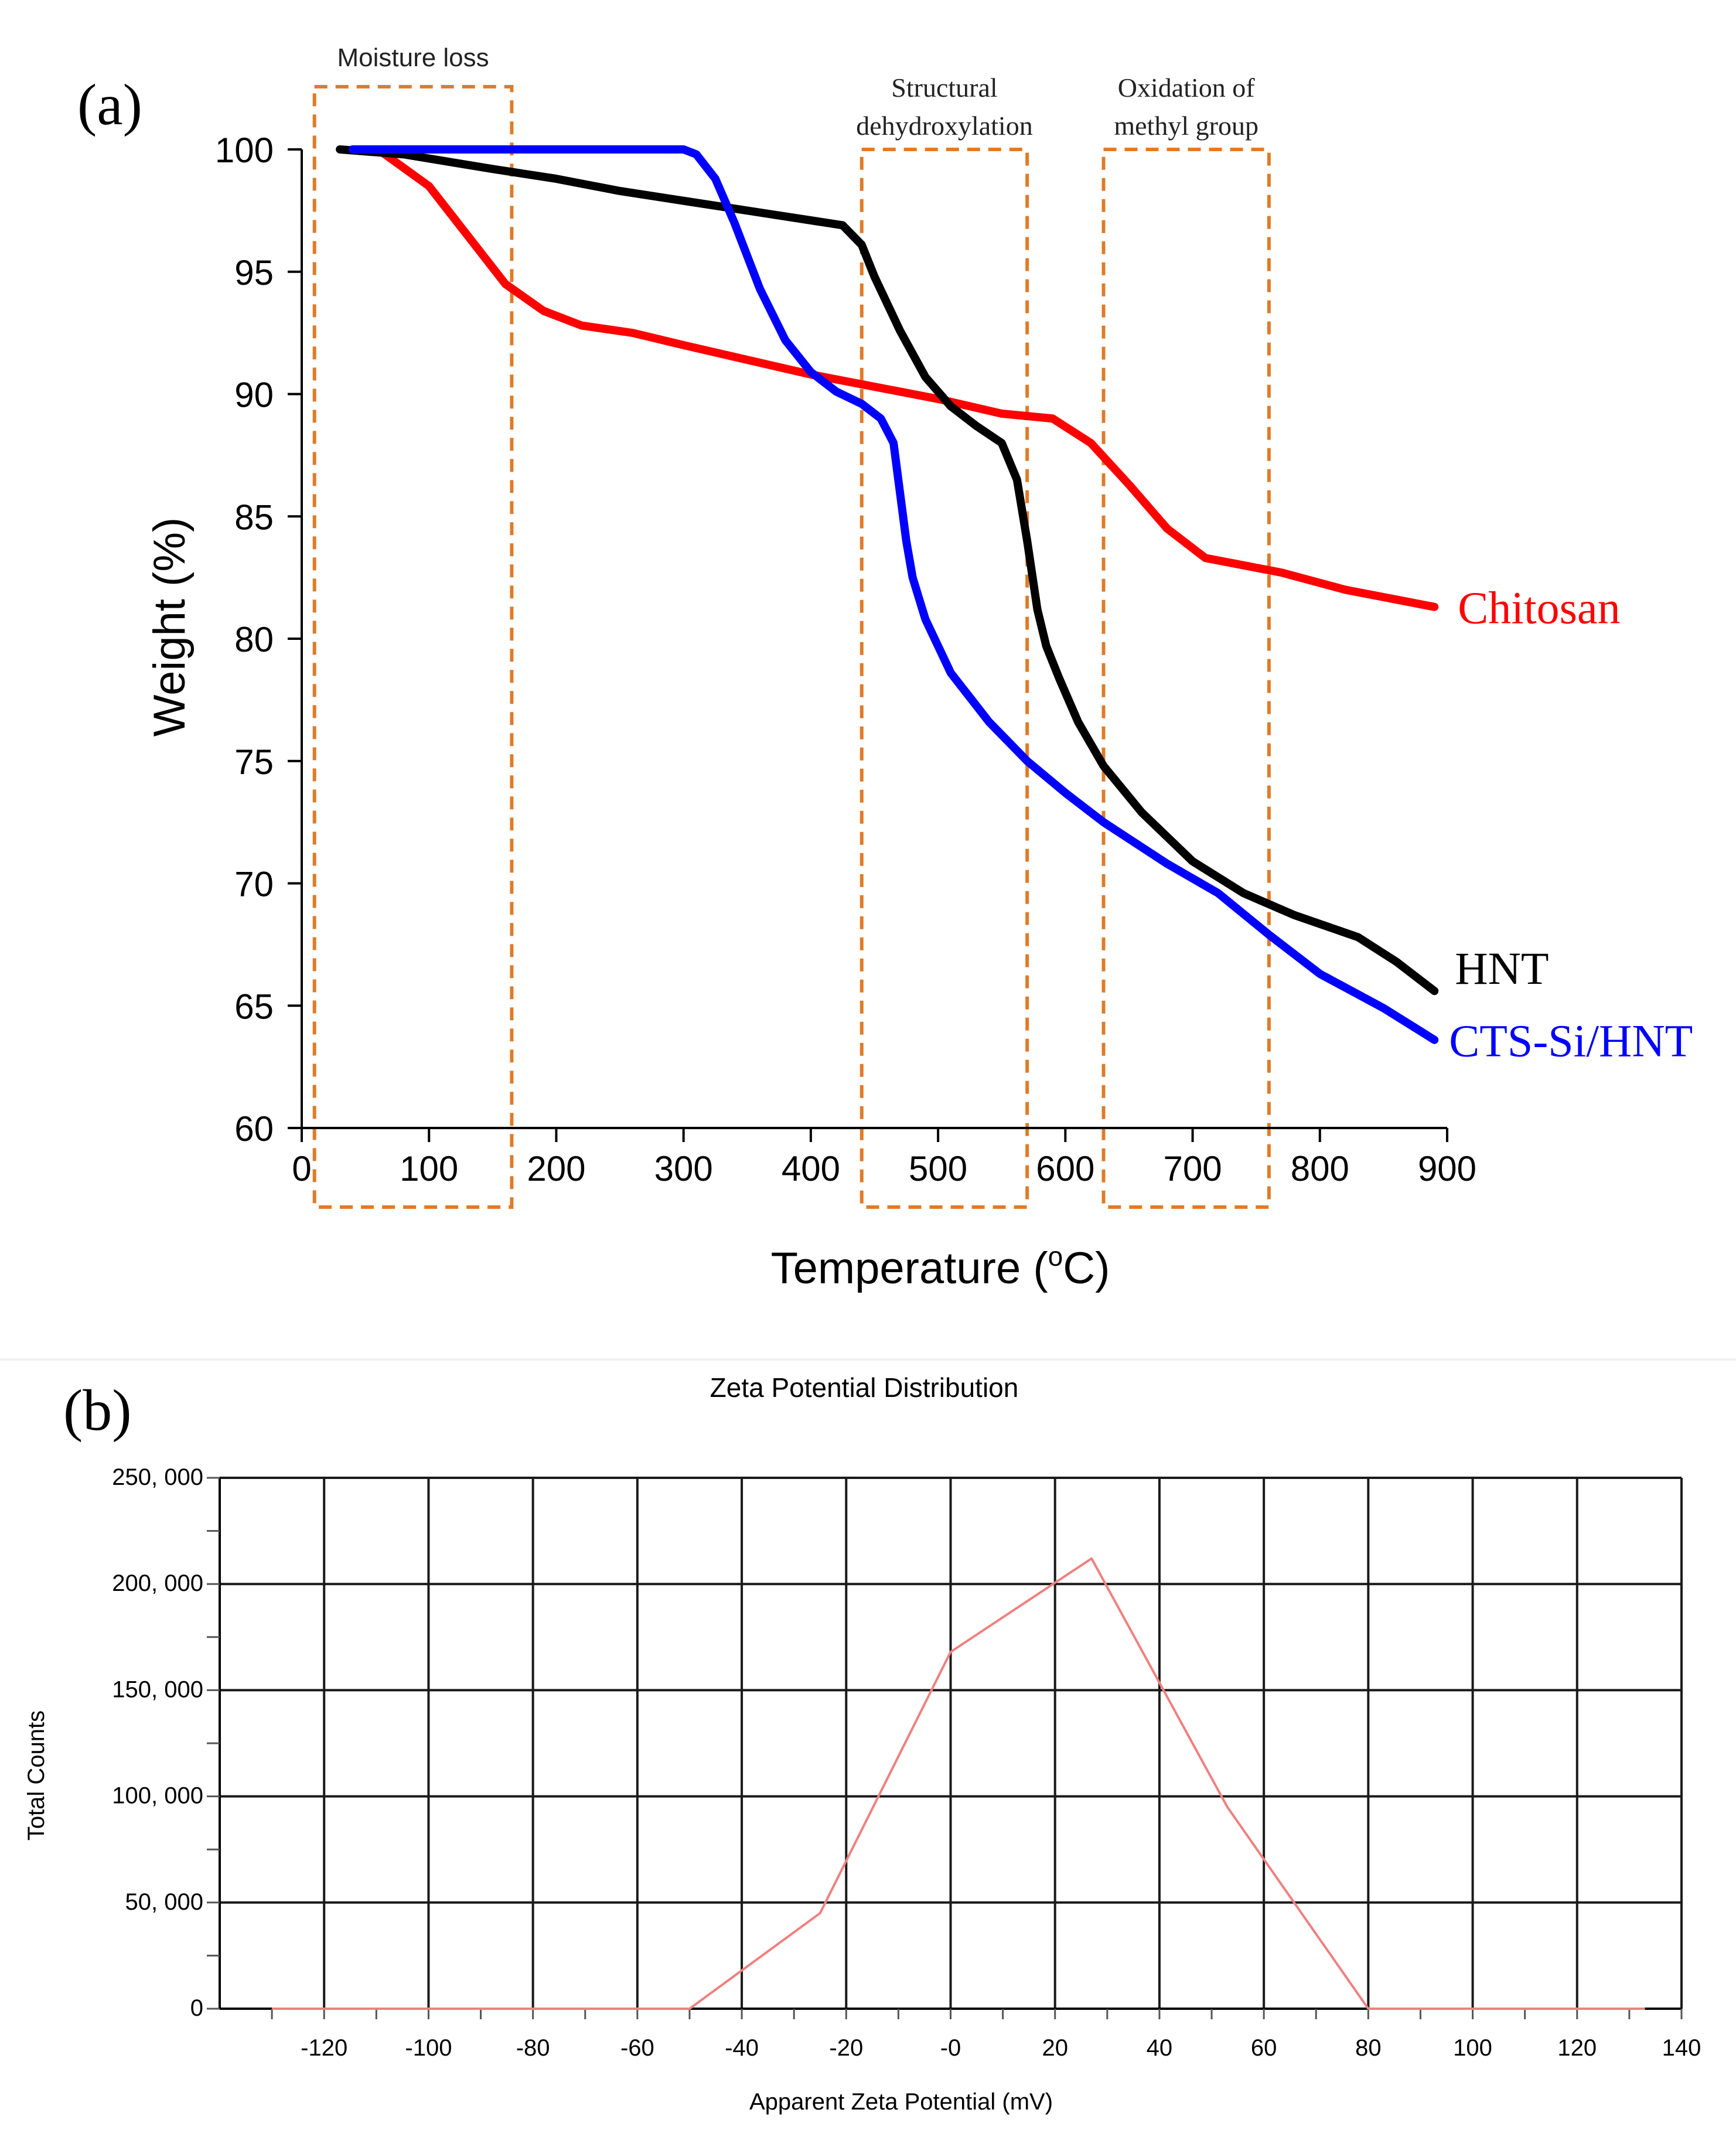 Image resolution: width=1736 pixels, height=2130 pixels. What do you see at coordinates (864, 1388) in the screenshot?
I see `chart-title: Zeta Potential Distribution` at bounding box center [864, 1388].